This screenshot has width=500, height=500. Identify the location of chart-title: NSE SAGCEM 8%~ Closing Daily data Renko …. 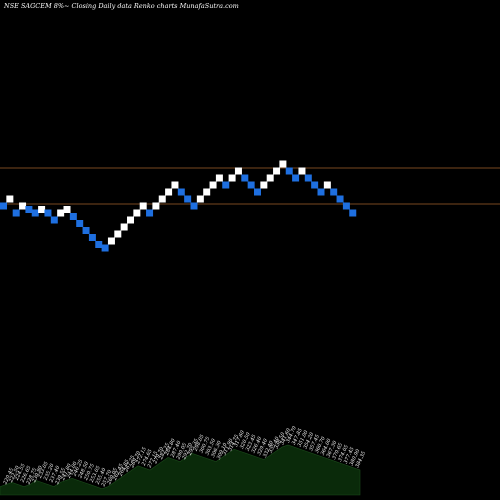
(121, 6).